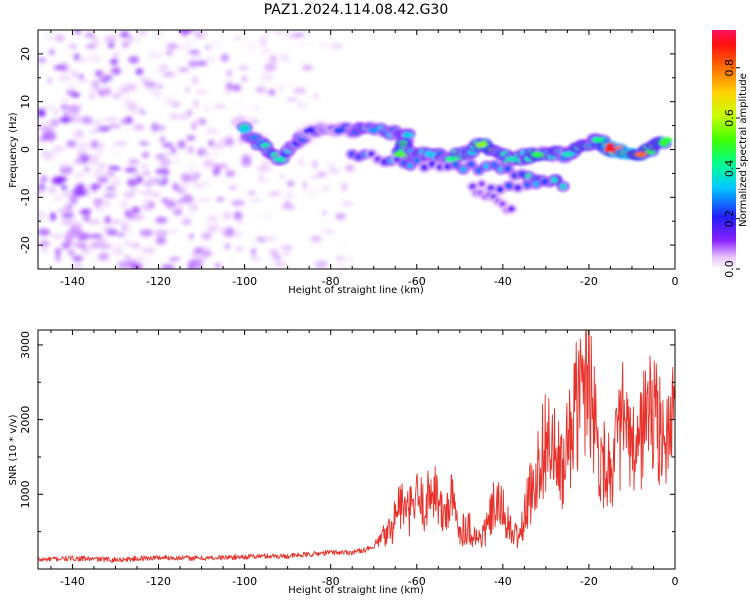  What do you see at coordinates (675, 581) in the screenshot?
I see `x-tick-label: 0` at bounding box center [675, 581].